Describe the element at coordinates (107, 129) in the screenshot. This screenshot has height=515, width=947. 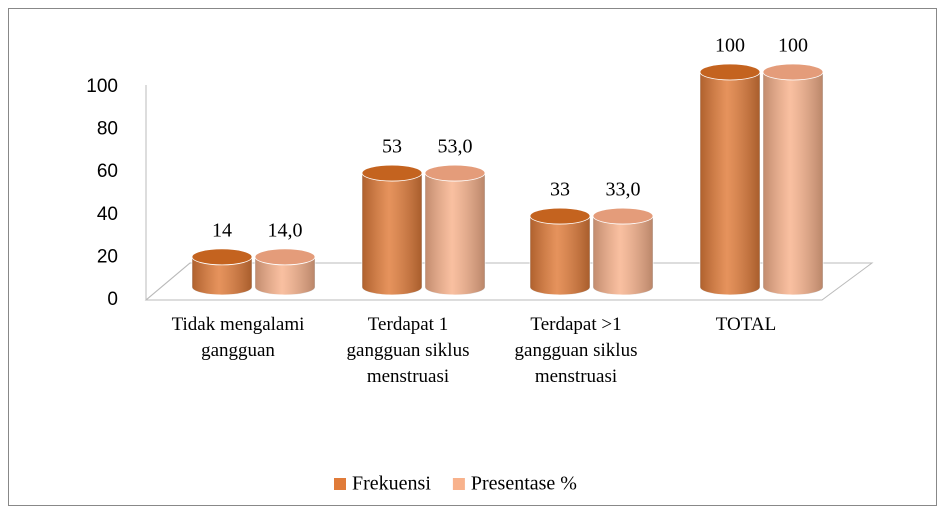
I see `y-tick-label: 80` at that location.